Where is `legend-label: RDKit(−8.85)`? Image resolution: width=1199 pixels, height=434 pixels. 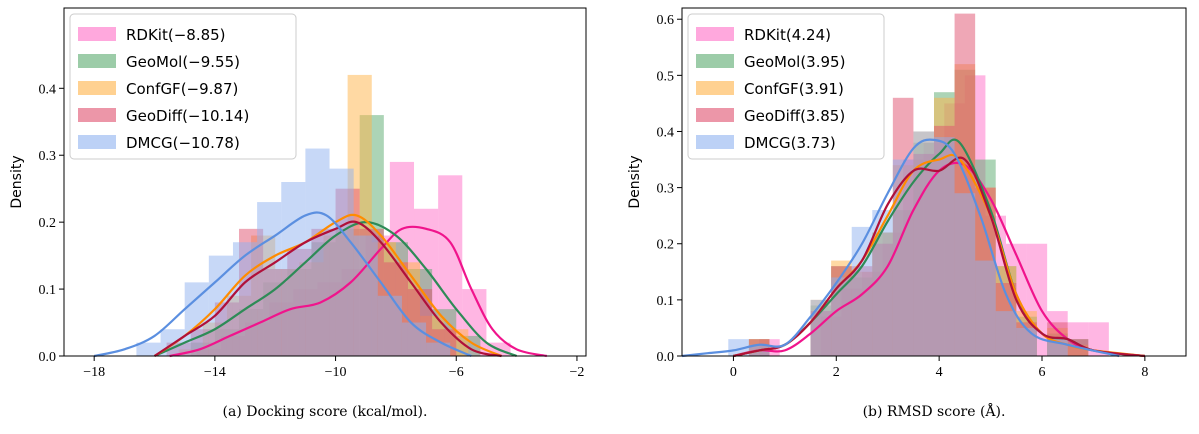 legend-label: RDKit(−8.85) is located at coordinates (176, 35).